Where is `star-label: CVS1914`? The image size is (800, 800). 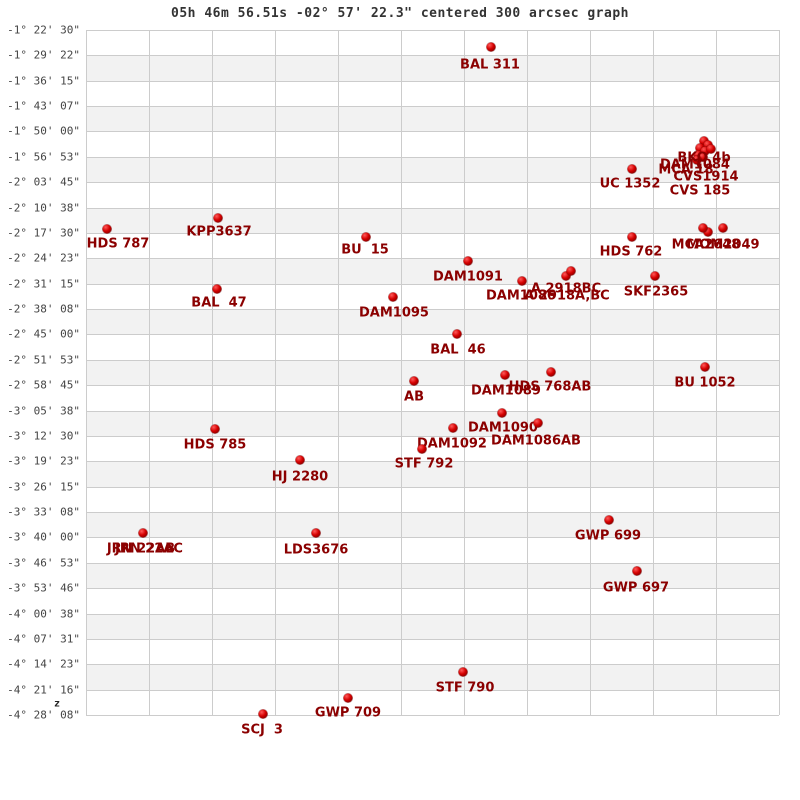 star-label: CVS1914 is located at coordinates (706, 177).